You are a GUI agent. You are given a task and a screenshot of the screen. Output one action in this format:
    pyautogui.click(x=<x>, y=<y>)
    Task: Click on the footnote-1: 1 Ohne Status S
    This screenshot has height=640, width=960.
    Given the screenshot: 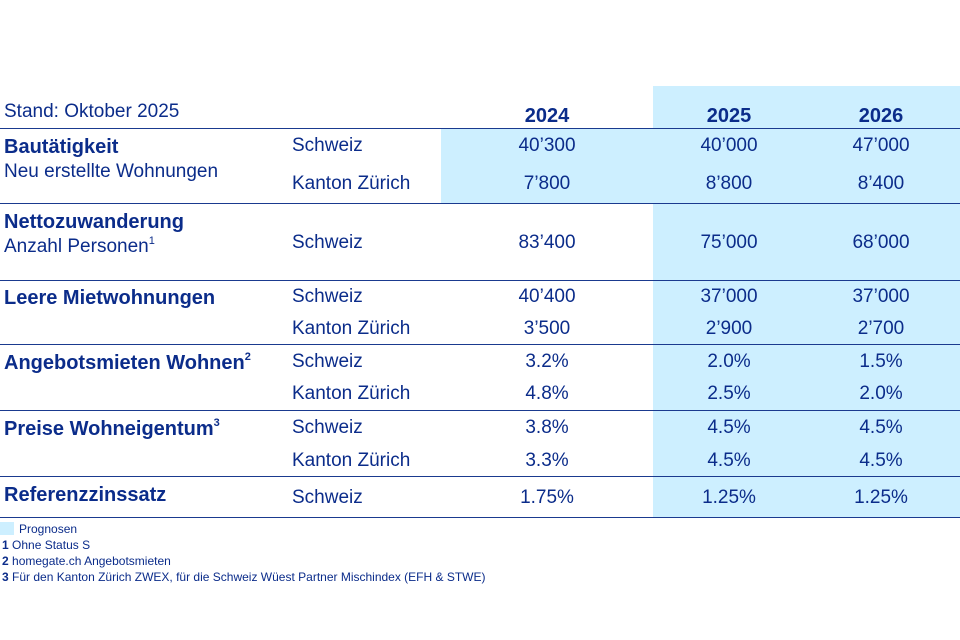 What is the action you would take?
    pyautogui.click(x=46, y=545)
    